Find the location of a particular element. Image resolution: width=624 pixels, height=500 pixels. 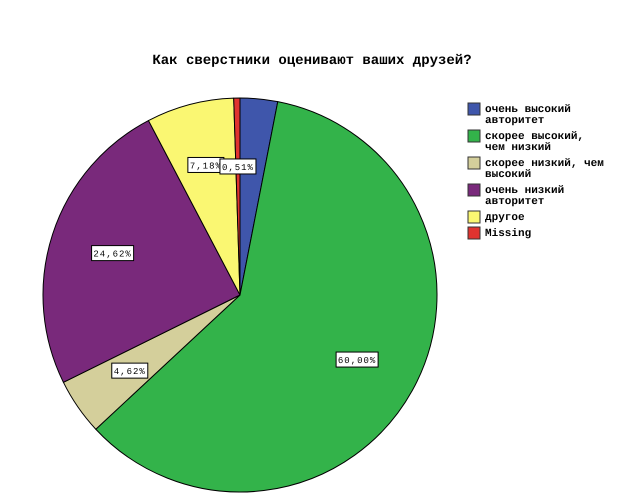

data-label: 4,62% is located at coordinates (130, 372).